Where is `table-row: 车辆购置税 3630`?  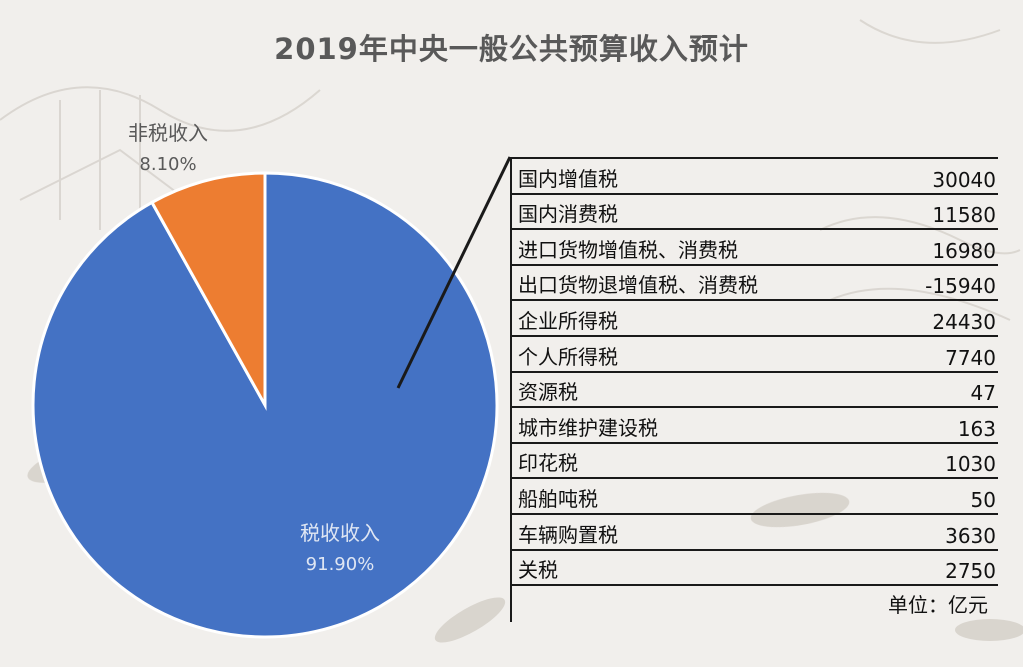 table-row: 车辆购置税 3630 is located at coordinates (755, 530).